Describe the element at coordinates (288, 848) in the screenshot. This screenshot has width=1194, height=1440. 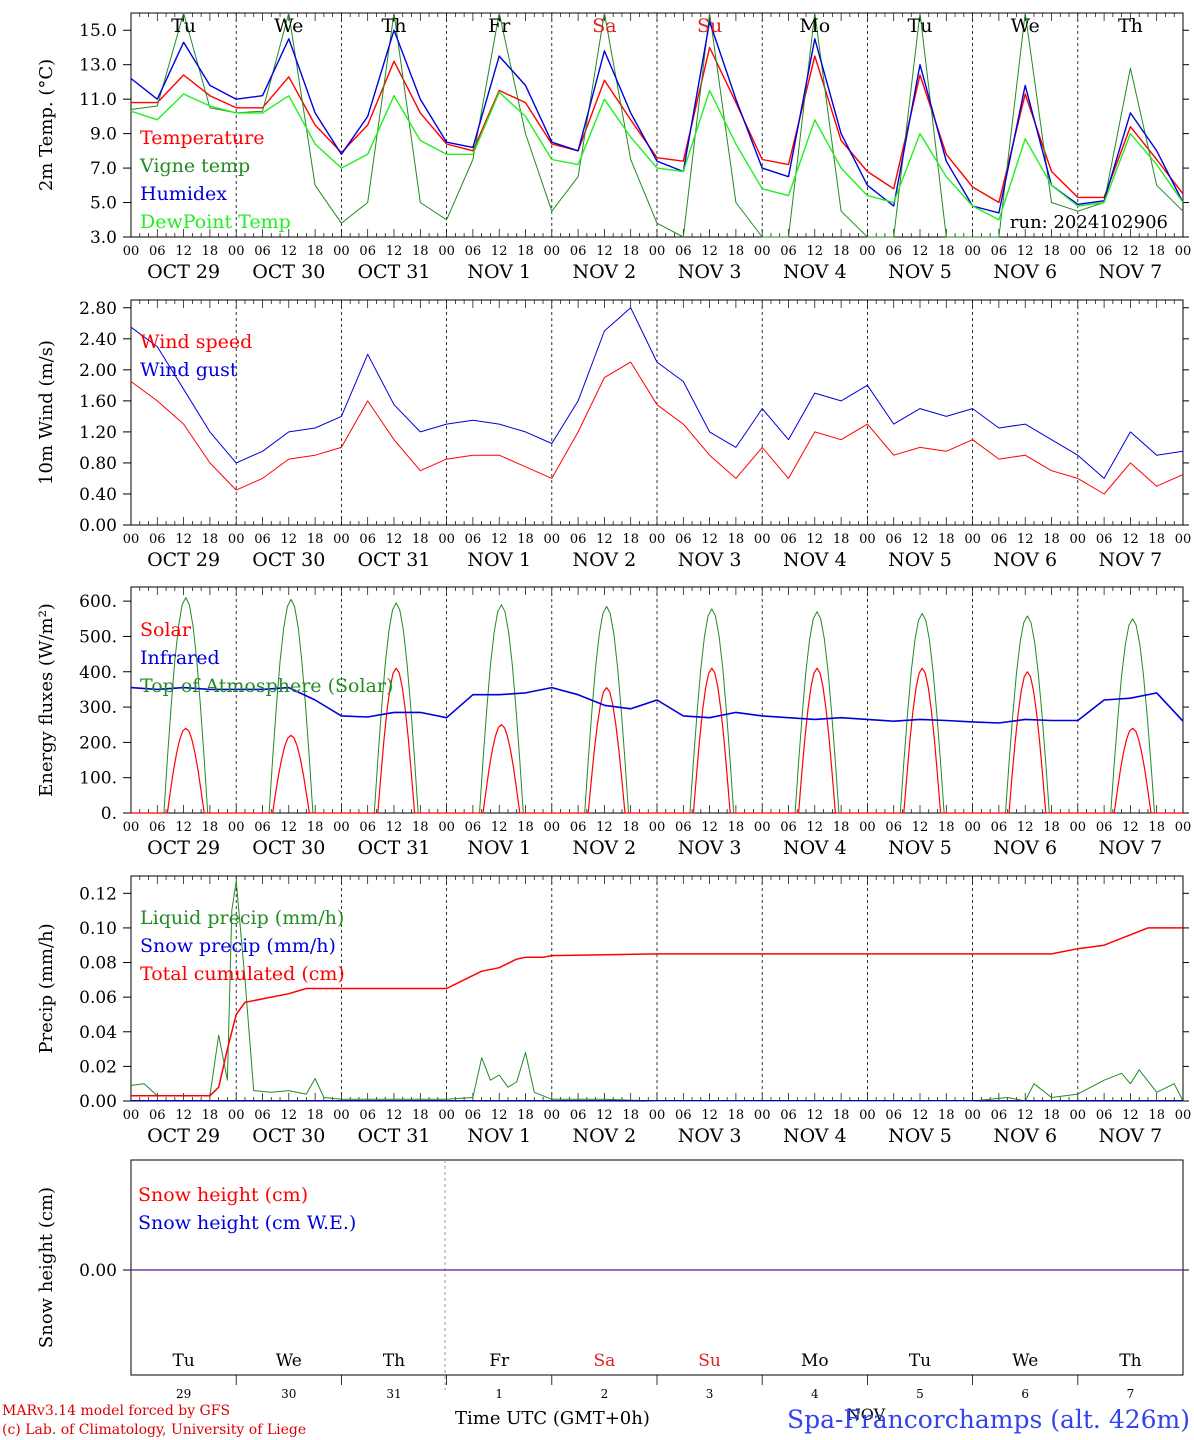
I see `date-label: OCT 30` at that location.